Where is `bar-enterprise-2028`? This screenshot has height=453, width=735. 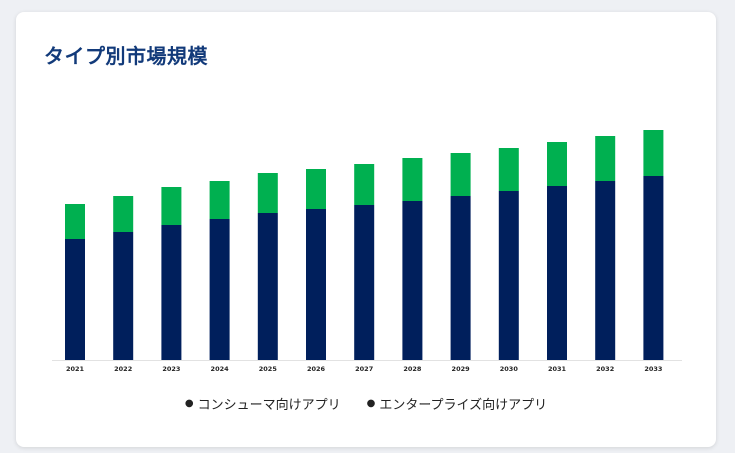 bar-enterprise-2028 is located at coordinates (412, 179).